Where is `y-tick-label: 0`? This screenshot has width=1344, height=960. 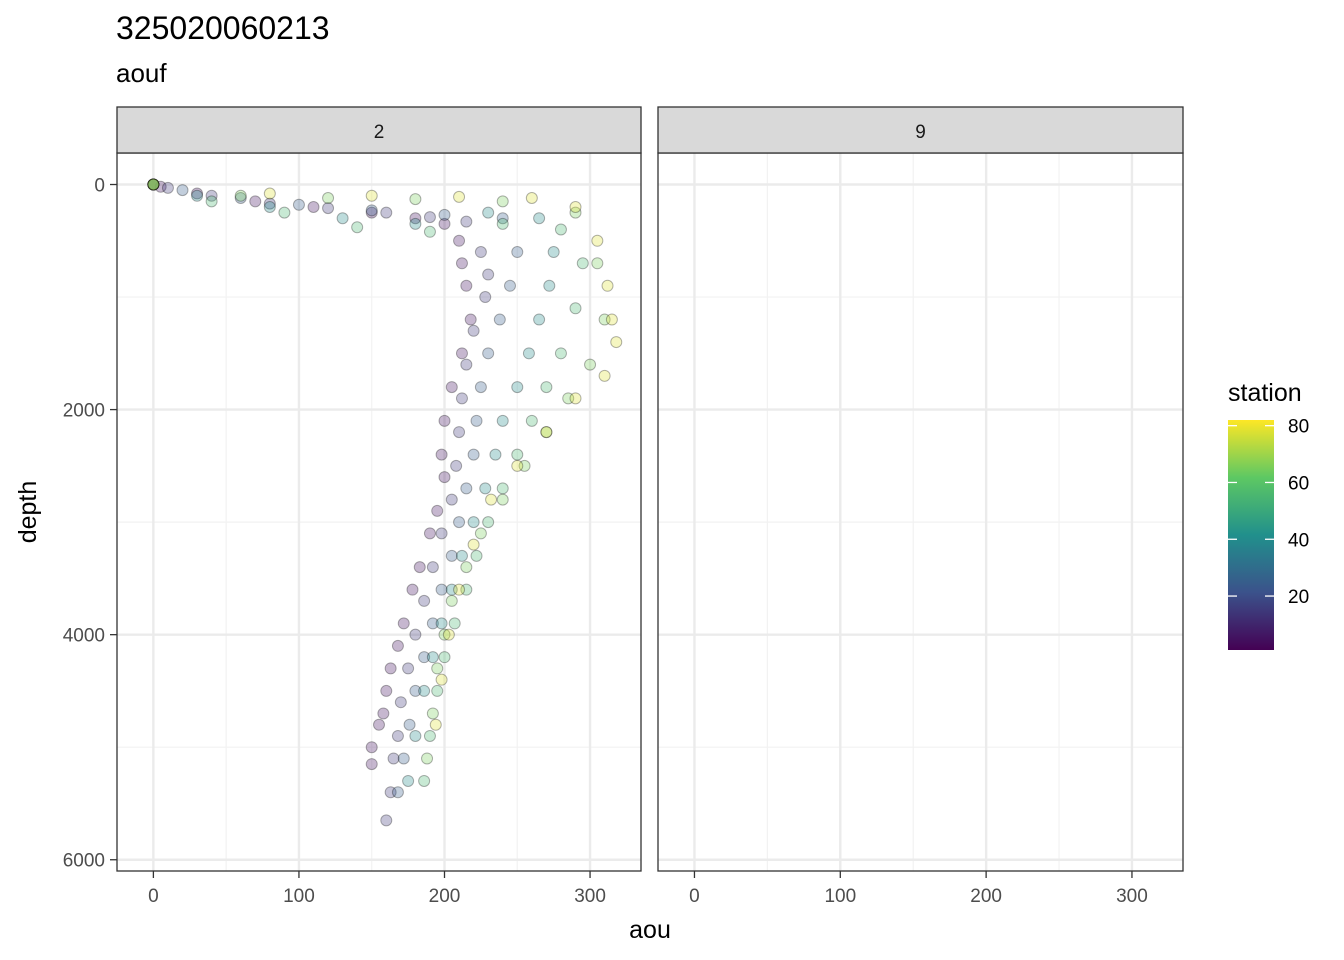
y-tick-label: 0 is located at coordinates (99, 186).